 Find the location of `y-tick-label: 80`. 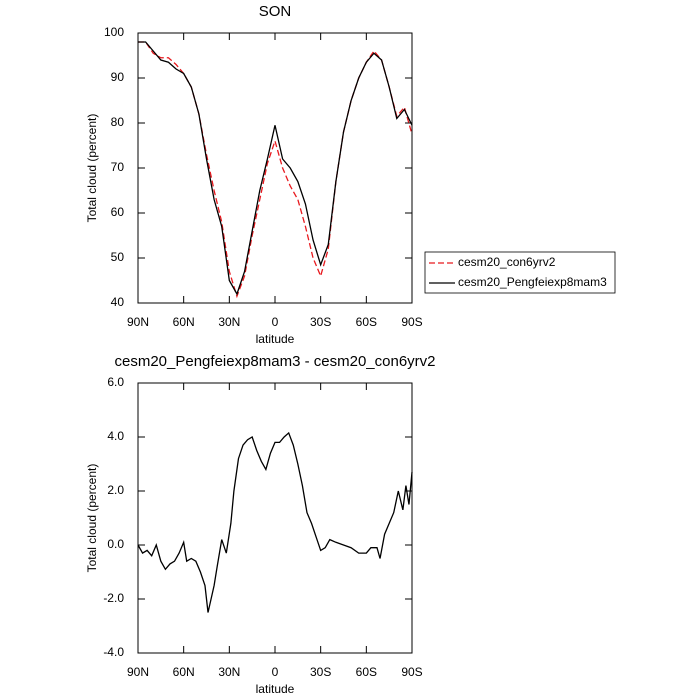

y-tick-label: 80 is located at coordinates (118, 122).